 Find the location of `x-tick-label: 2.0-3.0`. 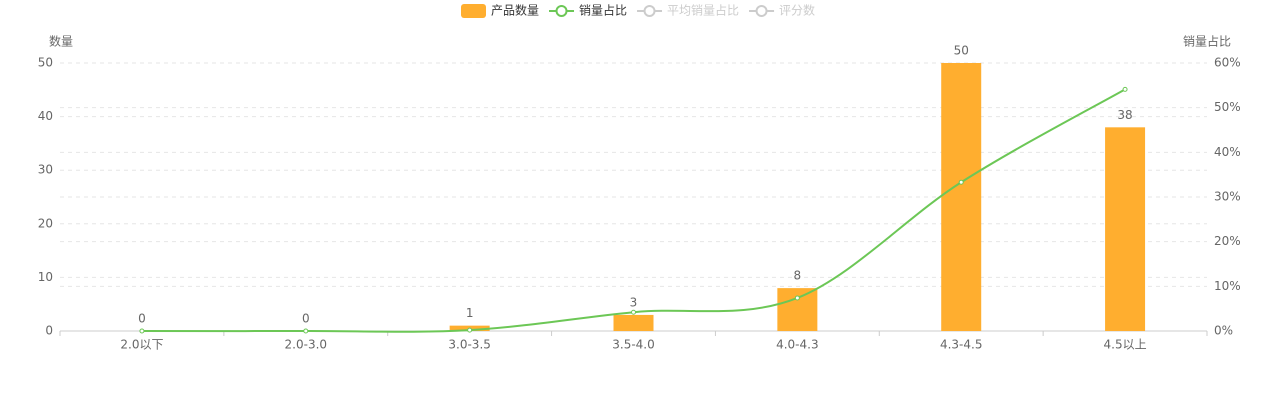

x-tick-label: 2.0-3.0 is located at coordinates (306, 345).